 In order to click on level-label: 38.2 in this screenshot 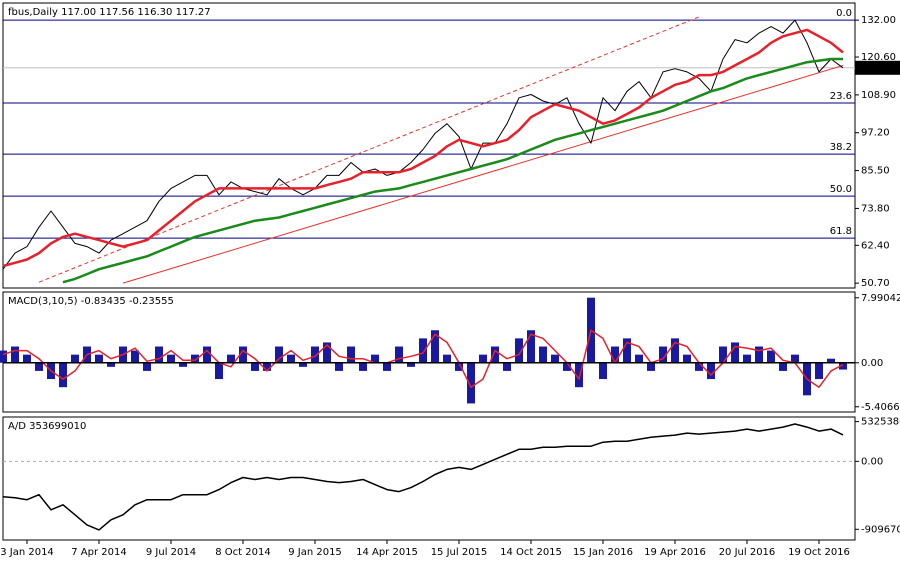, I will do `click(841, 147)`.